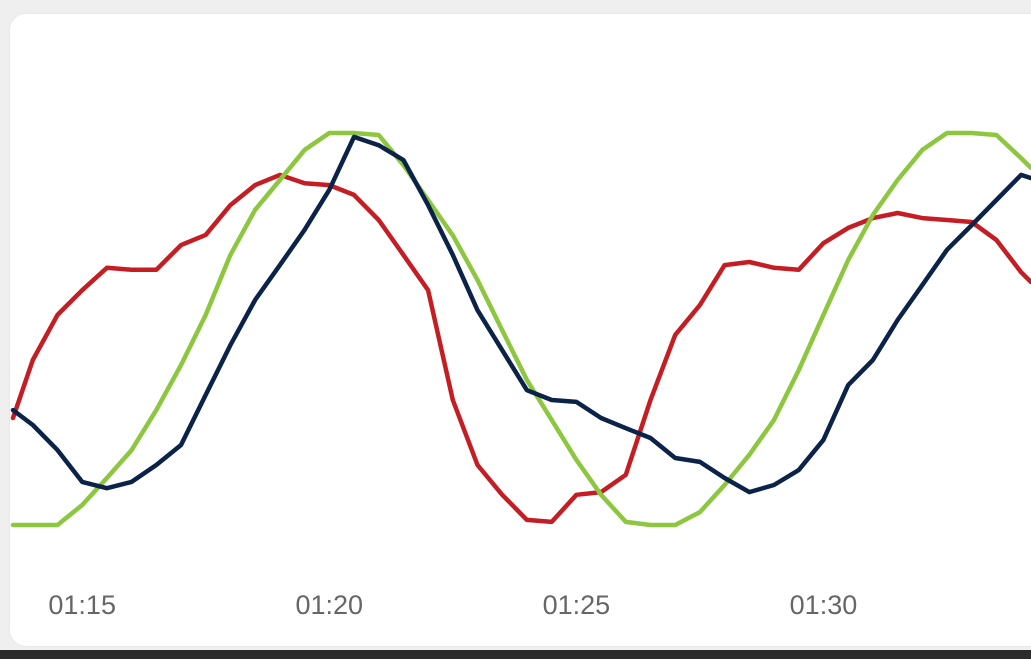  I want to click on bottom-bar, so click(515, 654).